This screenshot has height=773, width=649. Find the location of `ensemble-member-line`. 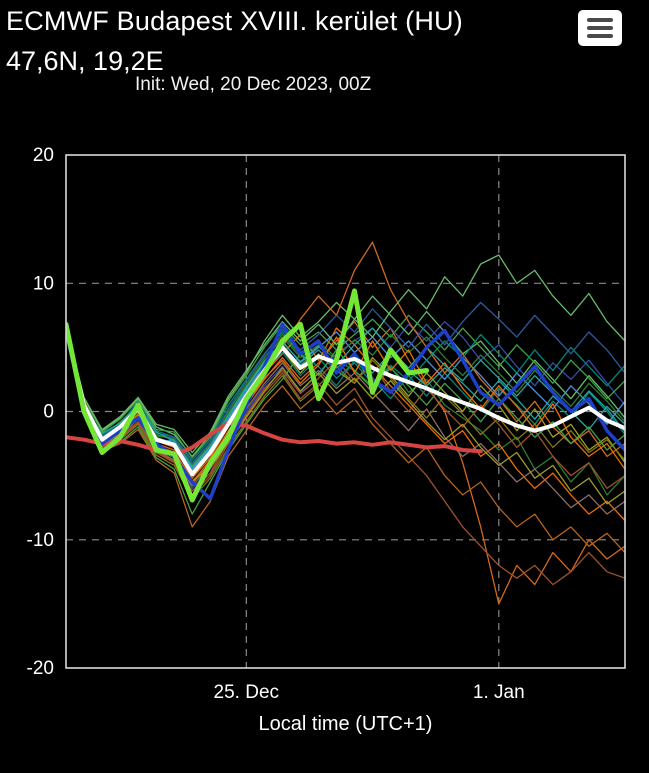

ensemble-member-line is located at coordinates (345, 395).